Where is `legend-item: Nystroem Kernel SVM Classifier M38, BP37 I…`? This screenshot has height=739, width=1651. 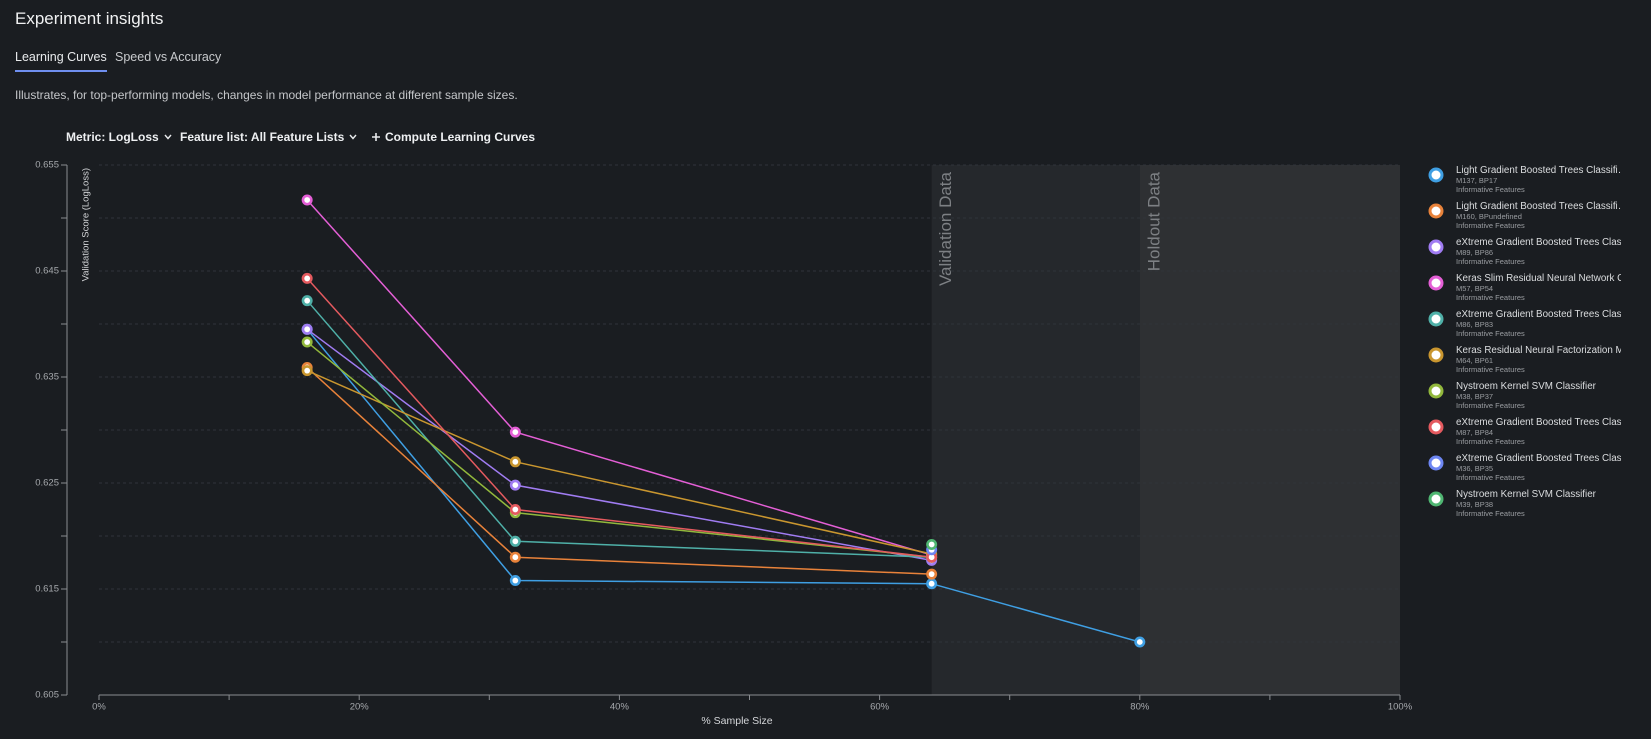 legend-item: Nystroem Kernel SVM Classifier M38, BP37 I… is located at coordinates (1524, 399).